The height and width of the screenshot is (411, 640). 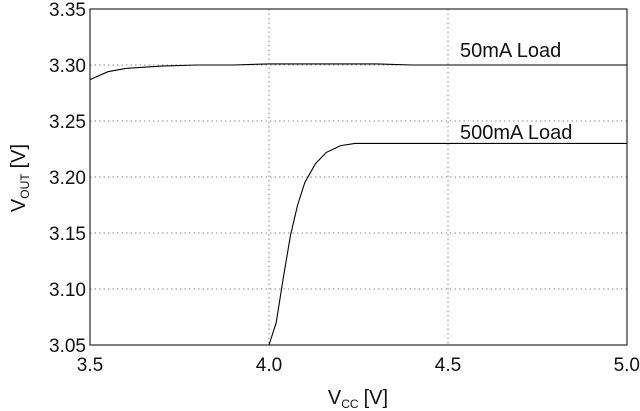 I want to click on y-tick-label: 3.20, so click(x=67, y=178).